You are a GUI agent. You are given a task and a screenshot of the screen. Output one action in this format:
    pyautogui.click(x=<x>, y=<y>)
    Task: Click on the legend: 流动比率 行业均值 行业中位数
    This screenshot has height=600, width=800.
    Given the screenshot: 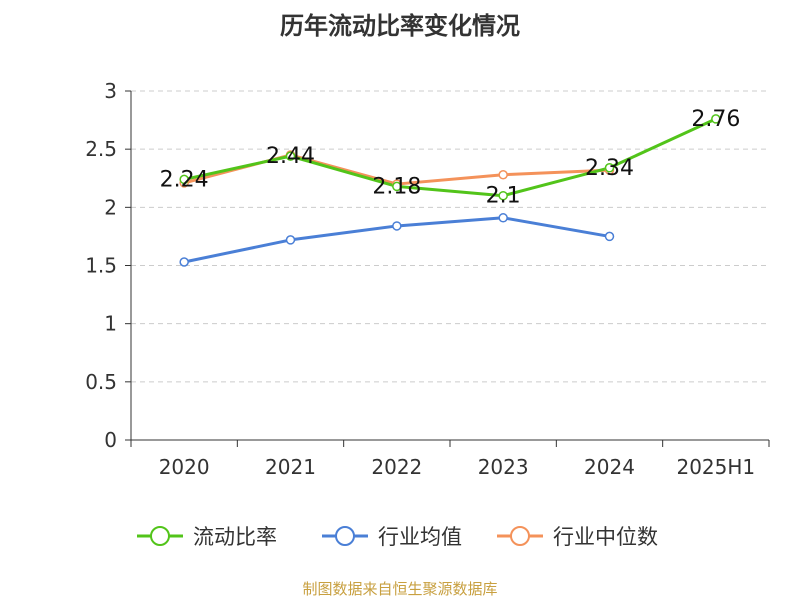 What is the action you would take?
    pyautogui.click(x=397, y=537)
    